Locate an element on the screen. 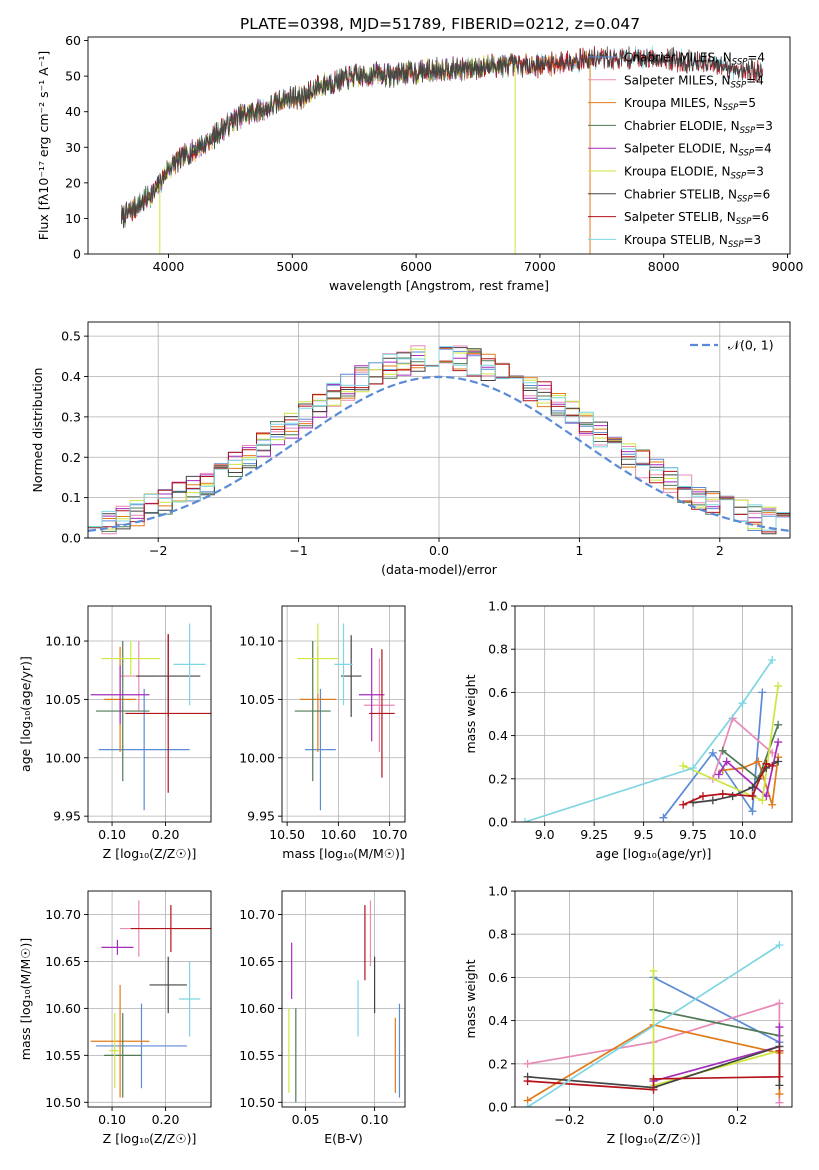 The height and width of the screenshot is (1170, 819). legend-label-5: Kroupa ELODIE, NSSP=3 is located at coordinates (694, 173).